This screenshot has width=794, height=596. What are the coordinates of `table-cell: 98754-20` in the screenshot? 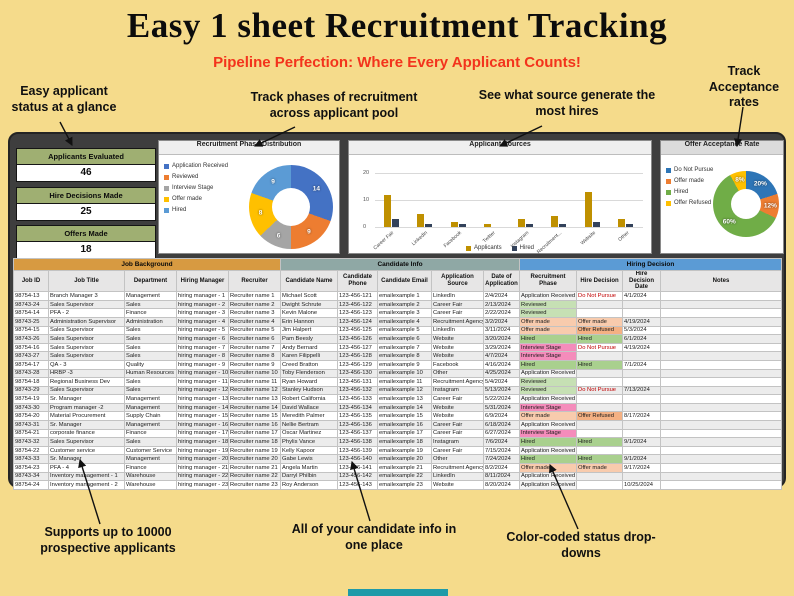 It's located at (31, 416).